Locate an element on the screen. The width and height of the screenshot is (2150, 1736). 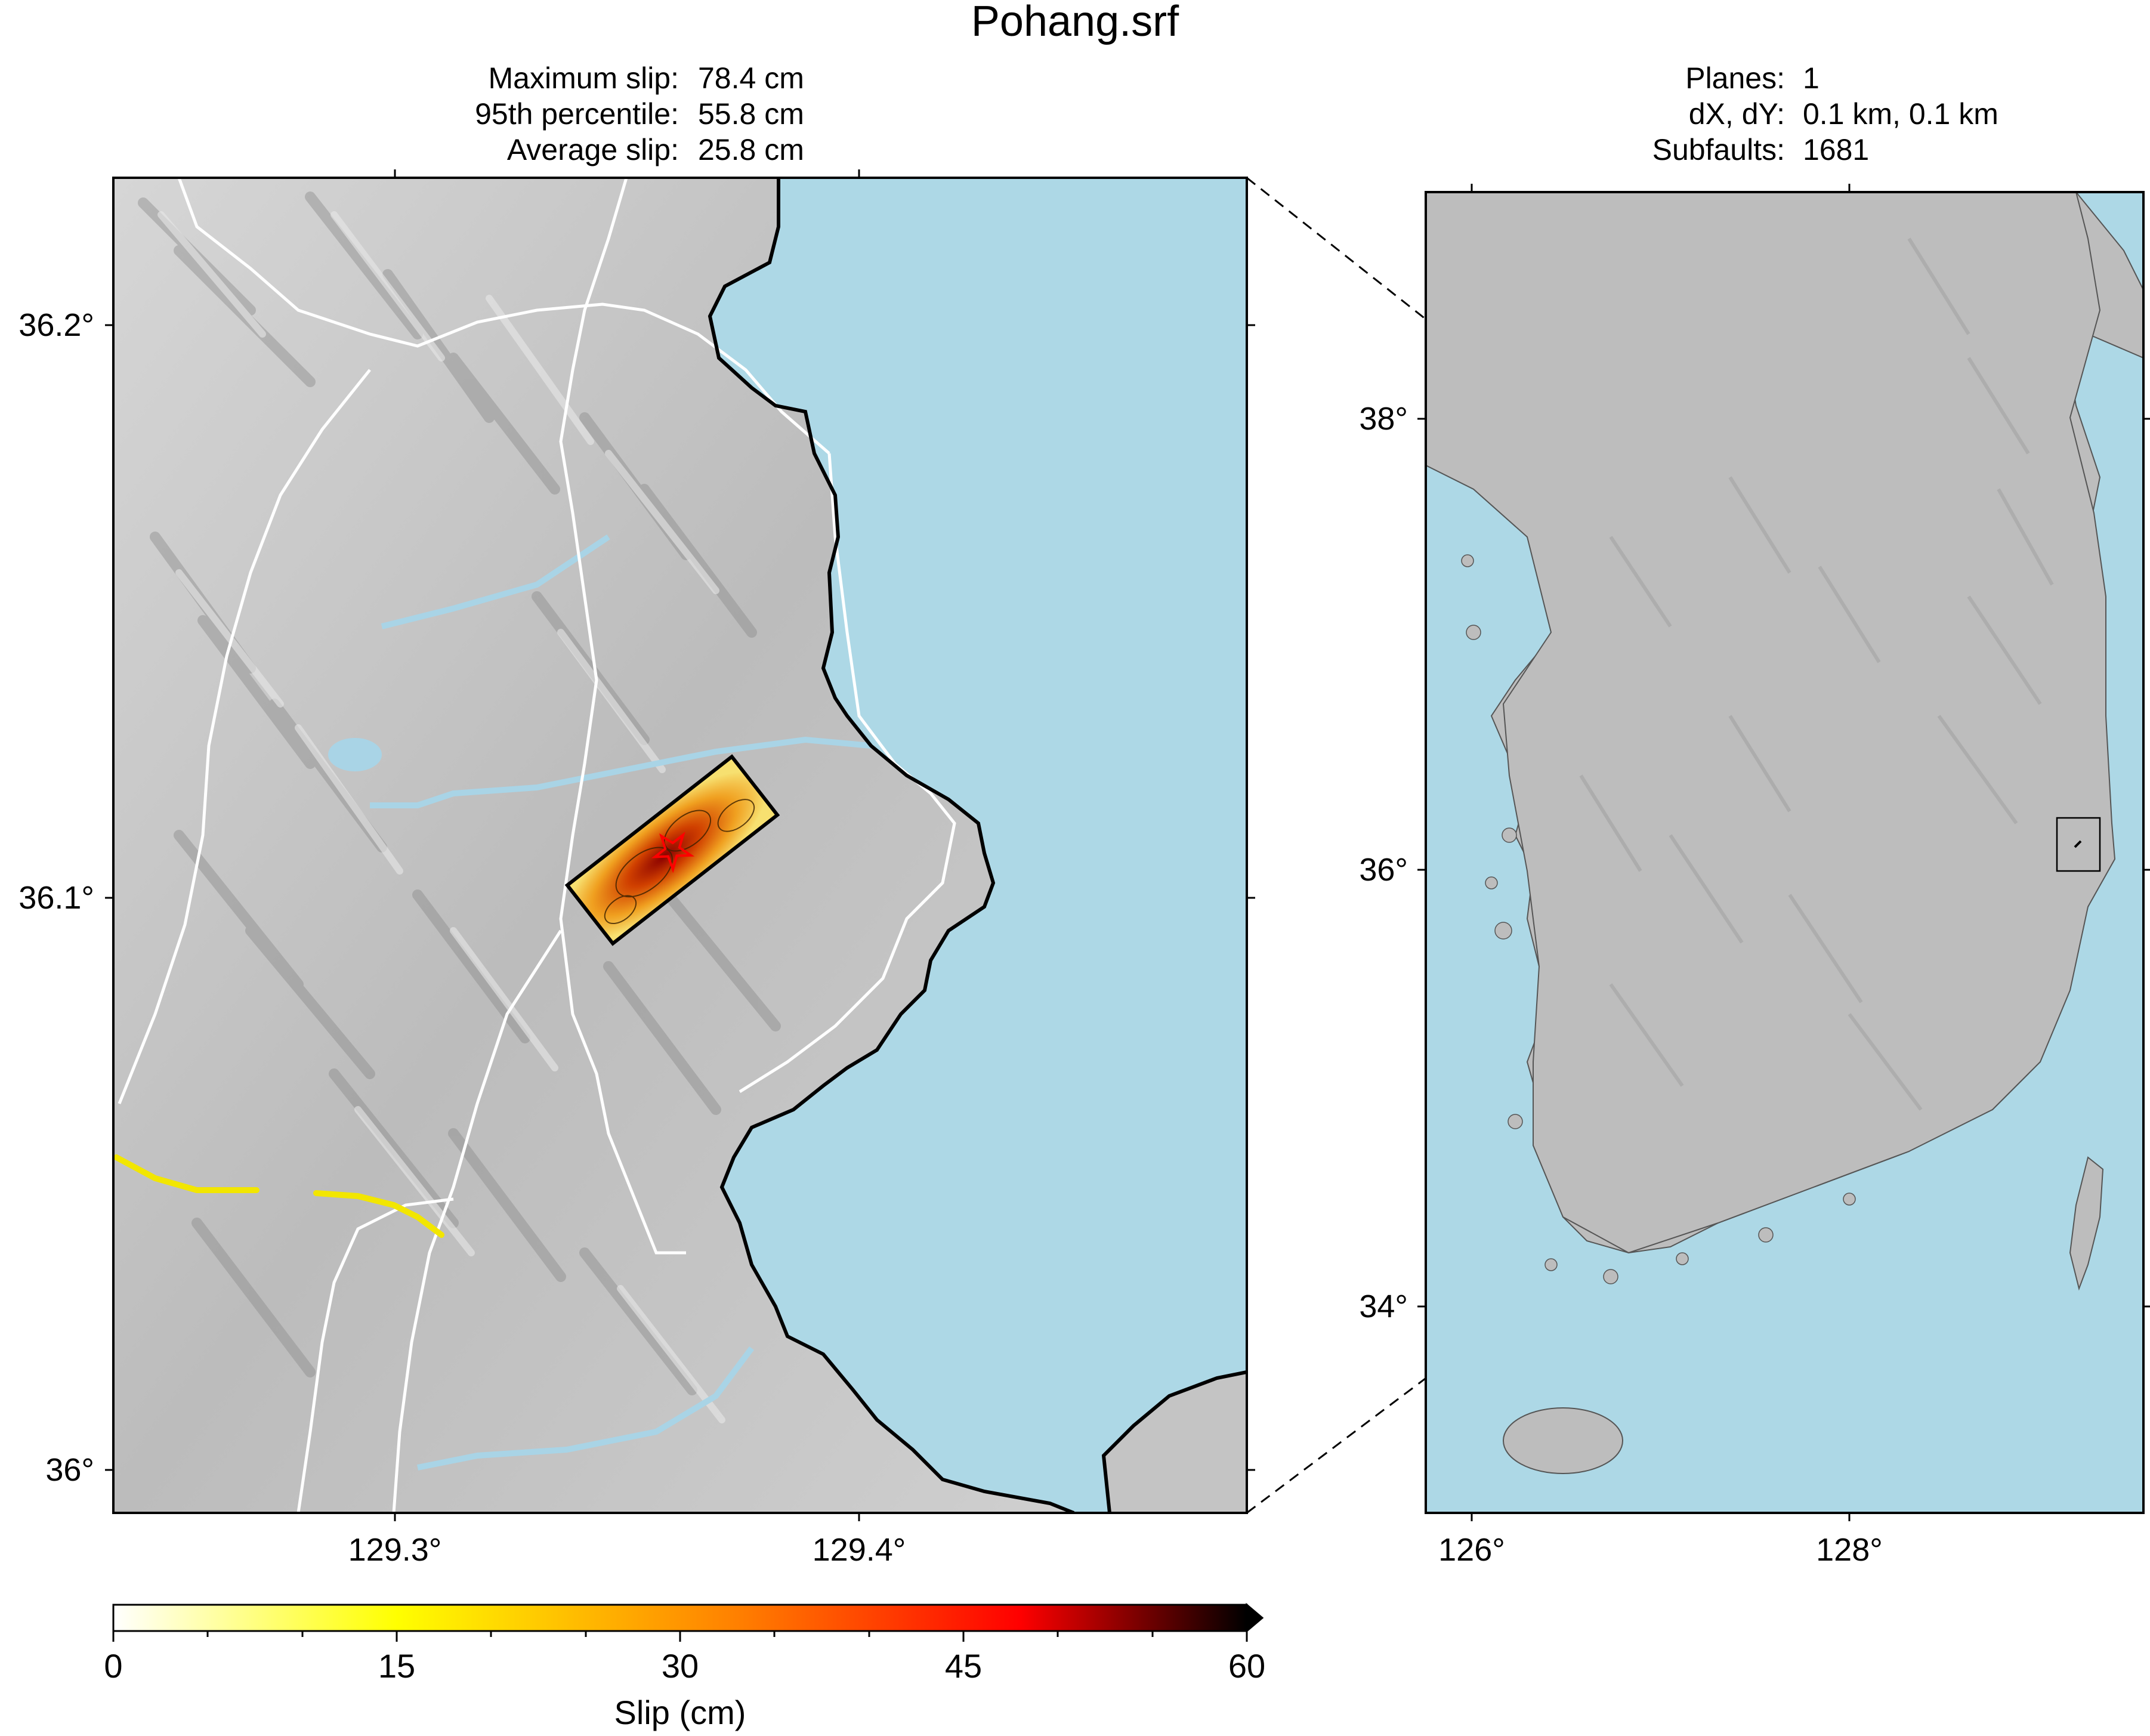
colorbar-ticks is located at coordinates (680, 1636).